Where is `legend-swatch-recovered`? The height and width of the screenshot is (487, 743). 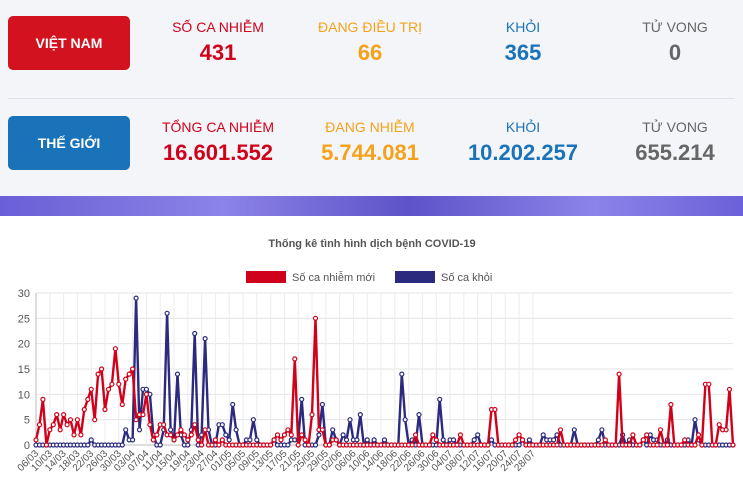
legend-swatch-recovered is located at coordinates (415, 277).